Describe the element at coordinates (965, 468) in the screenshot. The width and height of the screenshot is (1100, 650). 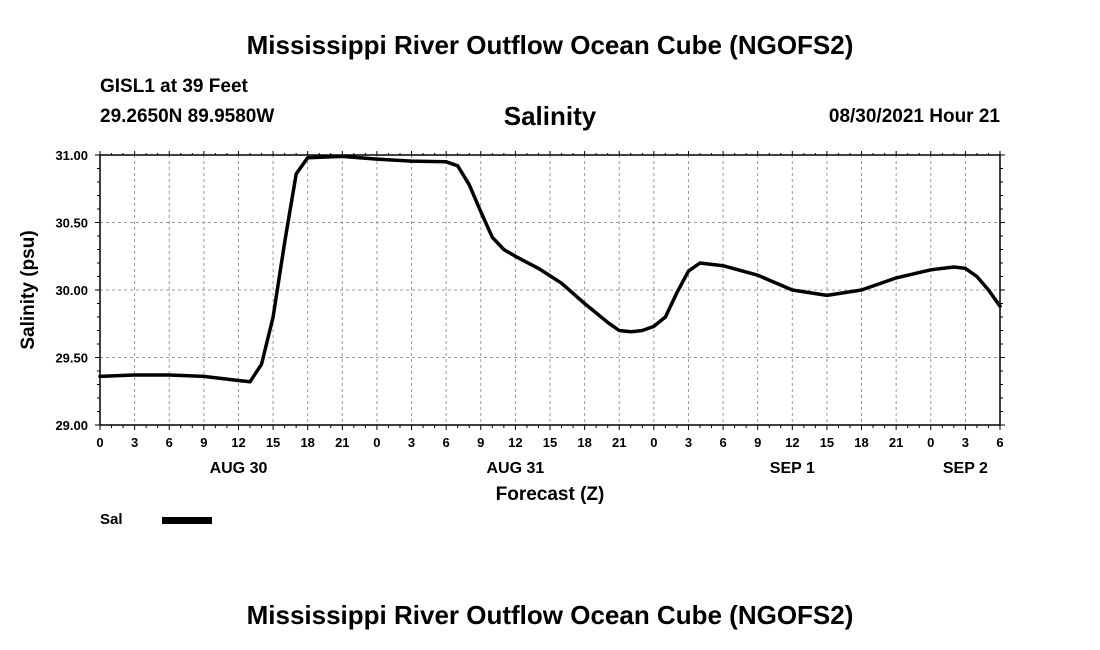
I see `date-label: SEP 2` at that location.